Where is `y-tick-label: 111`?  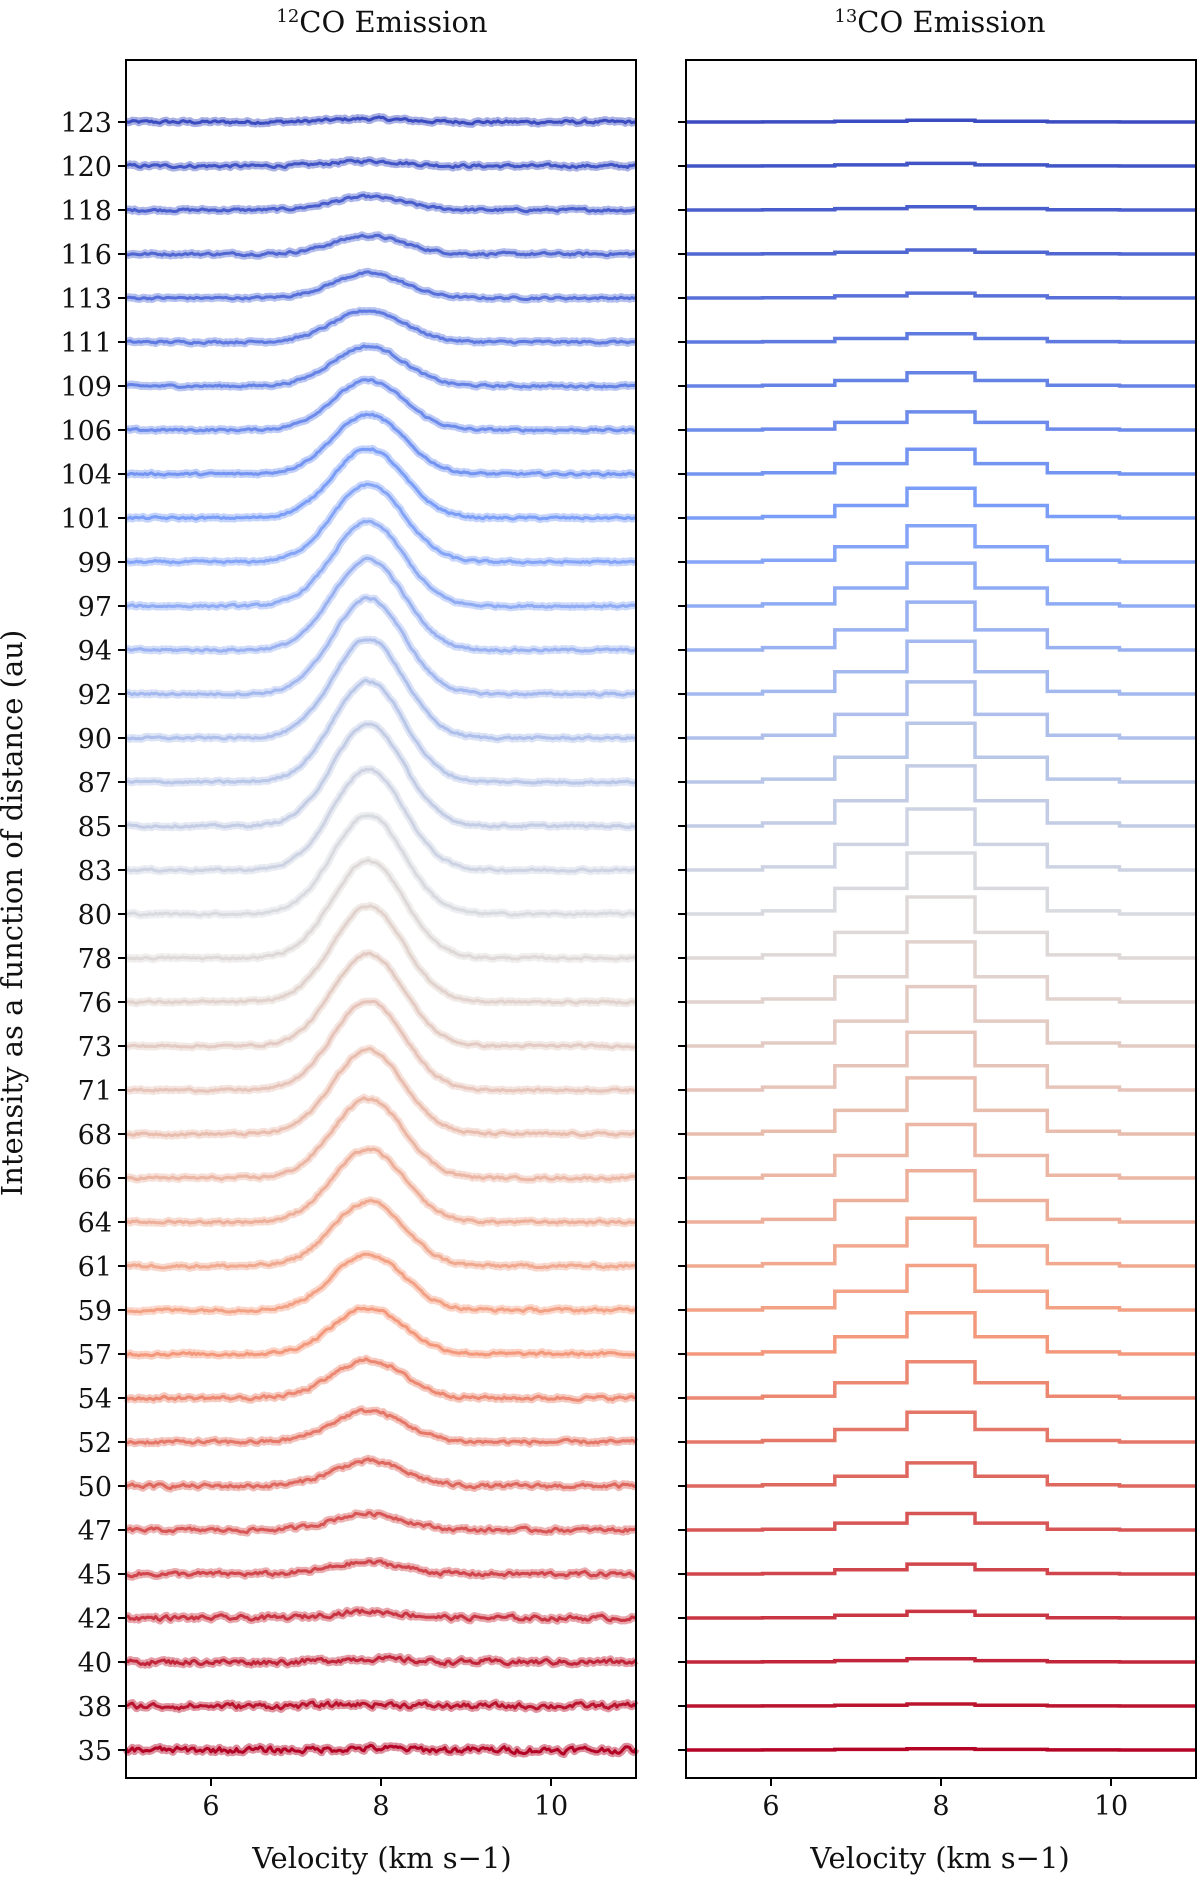
y-tick-label: 111 is located at coordinates (86, 343).